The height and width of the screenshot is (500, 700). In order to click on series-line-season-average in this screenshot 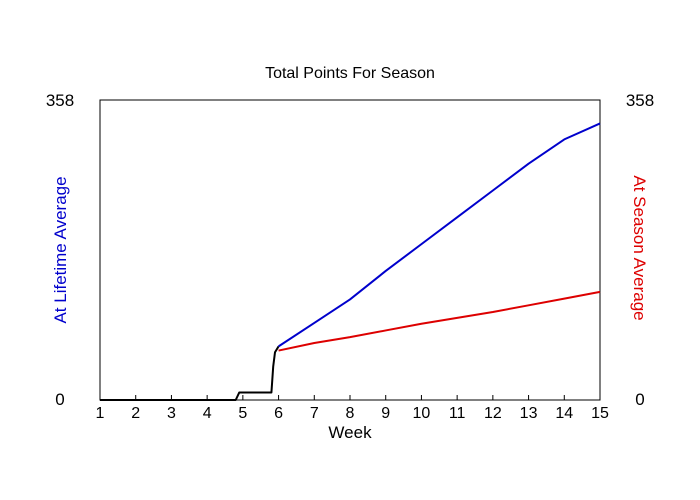, I will do `click(439, 321)`.